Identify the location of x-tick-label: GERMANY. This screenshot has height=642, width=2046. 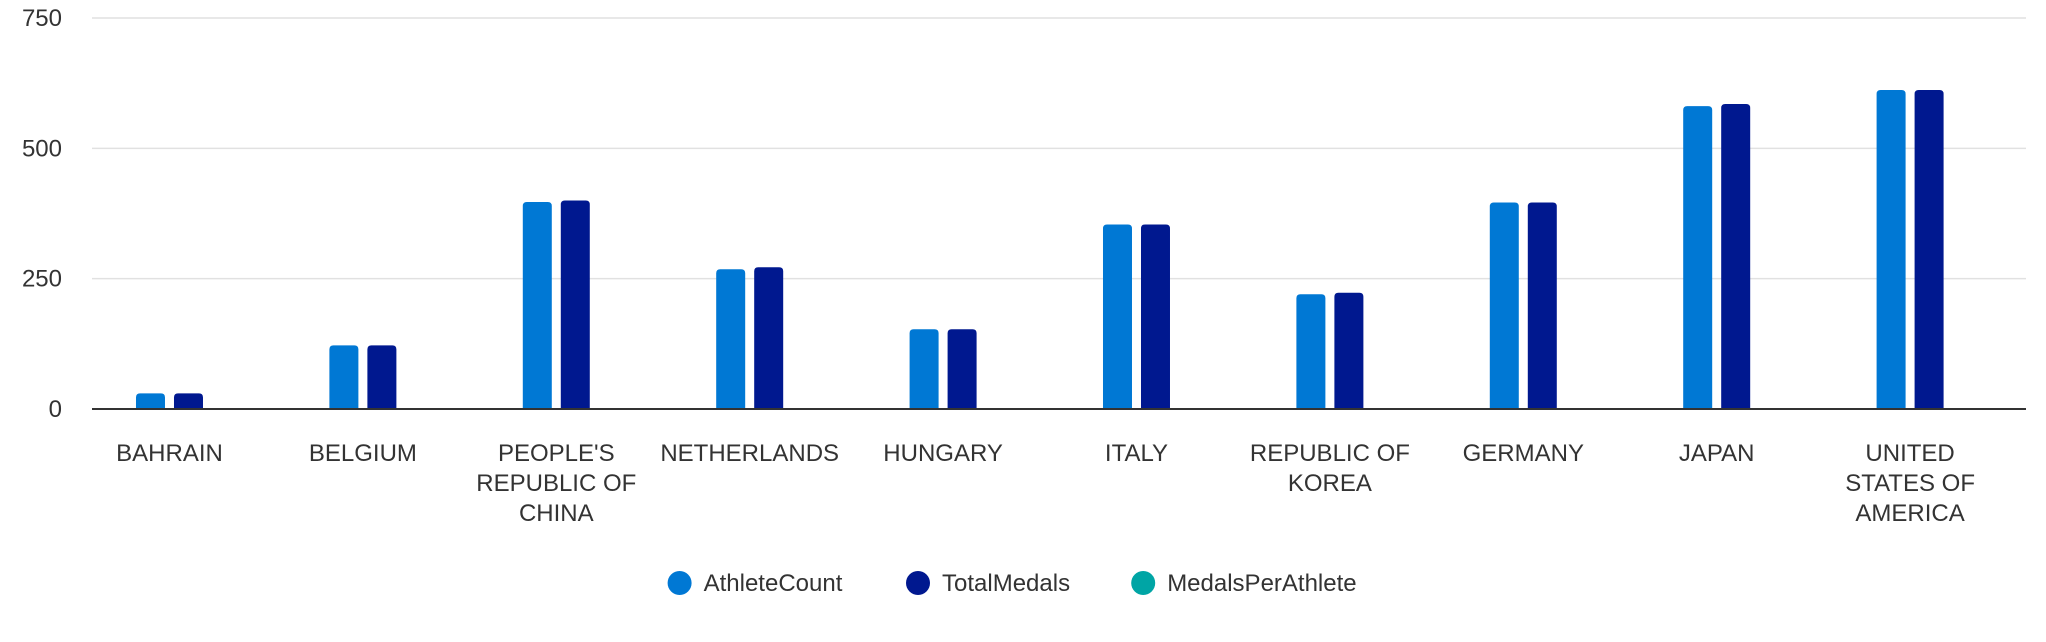
(1523, 453).